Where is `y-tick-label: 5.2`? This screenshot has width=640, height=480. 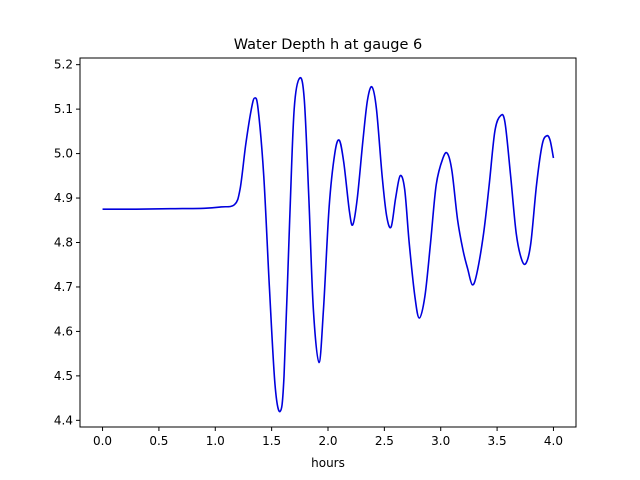
y-tick-label: 5.2 is located at coordinates (63, 65).